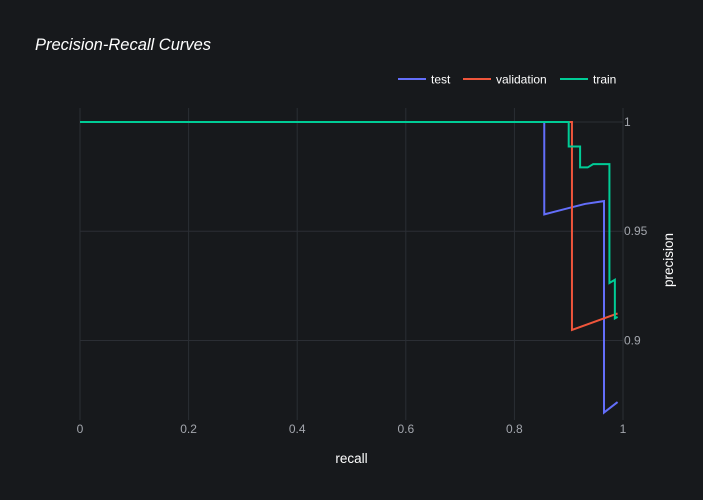 This screenshot has height=500, width=703. I want to click on y-axis-title: precision, so click(668, 260).